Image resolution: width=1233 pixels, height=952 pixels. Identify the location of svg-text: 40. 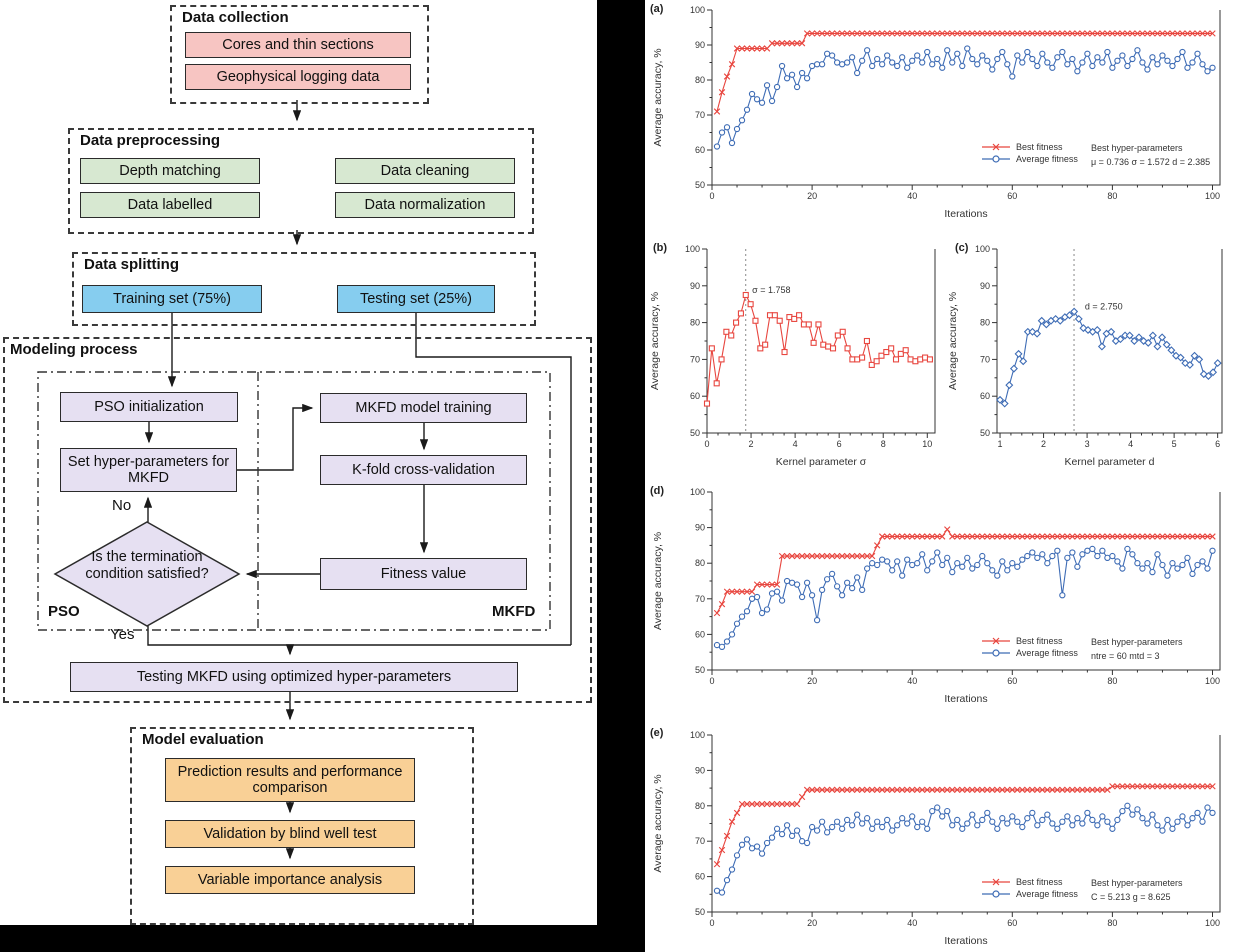
(912, 681).